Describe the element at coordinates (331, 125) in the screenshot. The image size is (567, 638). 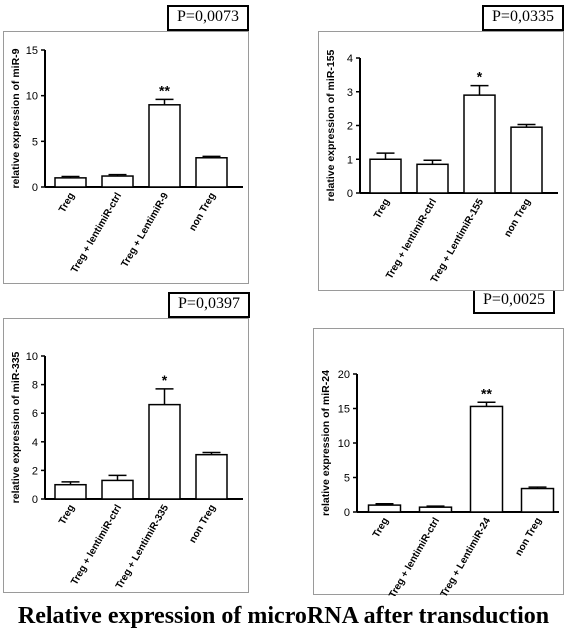
I see `y-axis-label: relative expression of miR-155` at that location.